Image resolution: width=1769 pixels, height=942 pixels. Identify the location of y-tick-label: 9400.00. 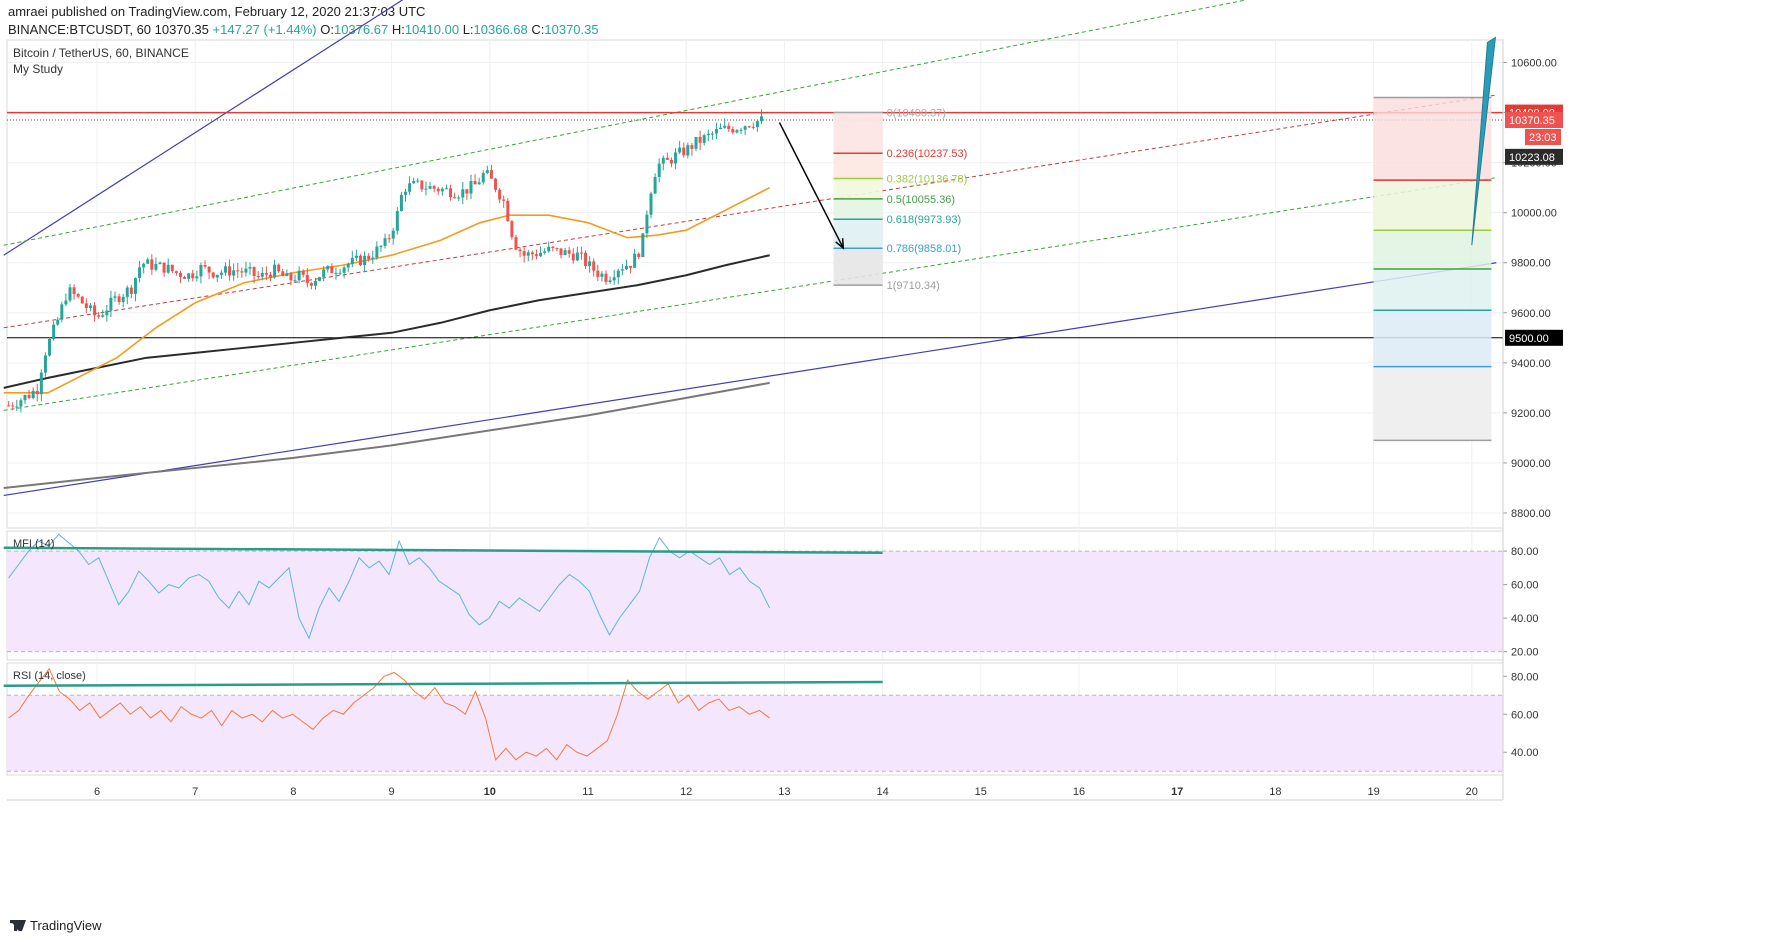
(1531, 364).